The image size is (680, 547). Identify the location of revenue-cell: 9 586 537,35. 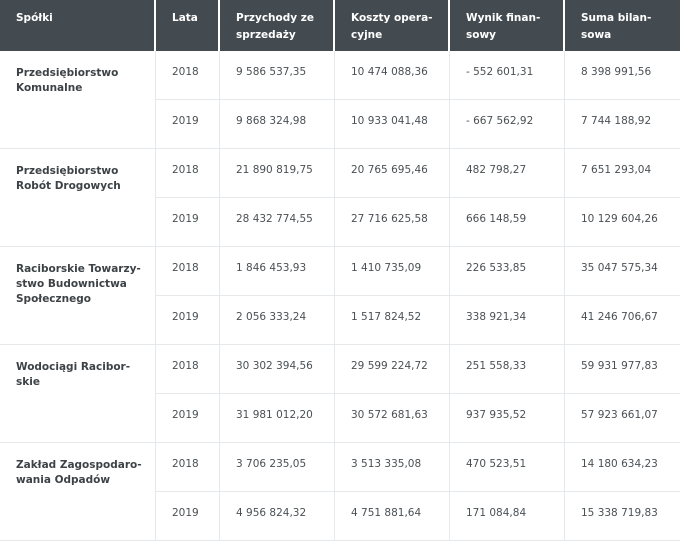
(277, 75).